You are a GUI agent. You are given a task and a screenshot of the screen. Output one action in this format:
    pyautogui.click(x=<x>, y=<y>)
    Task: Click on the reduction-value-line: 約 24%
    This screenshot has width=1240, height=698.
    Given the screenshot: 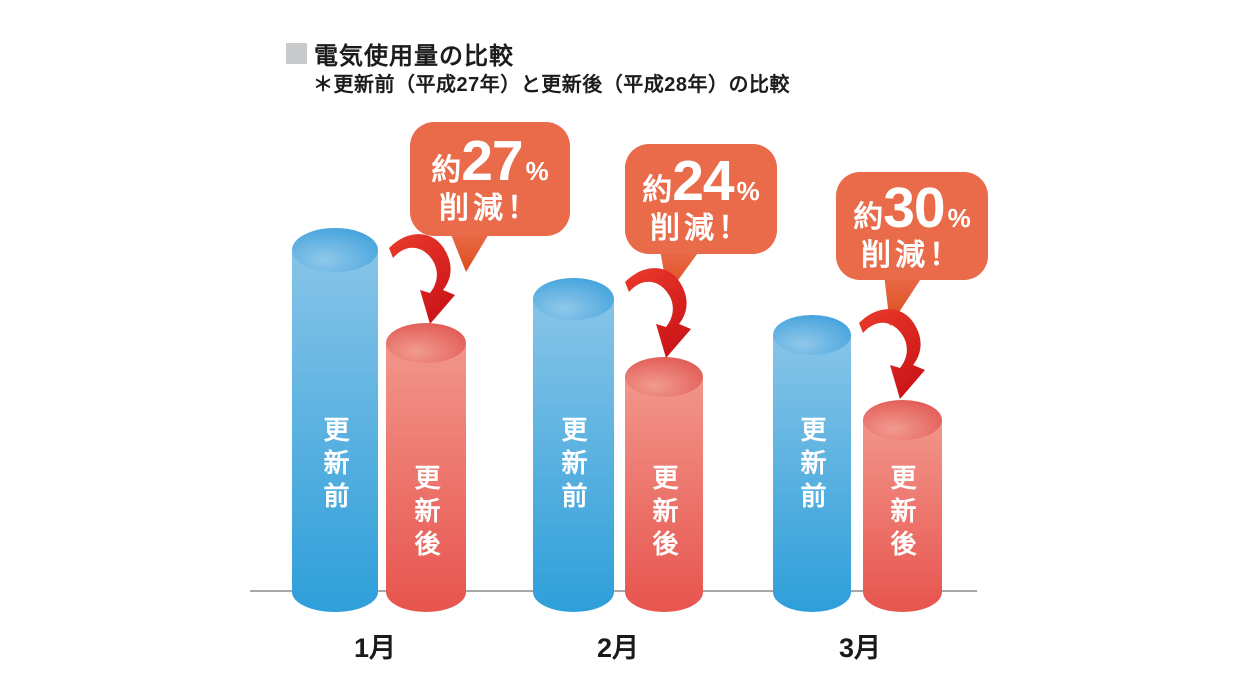 What is the action you would take?
    pyautogui.click(x=701, y=181)
    